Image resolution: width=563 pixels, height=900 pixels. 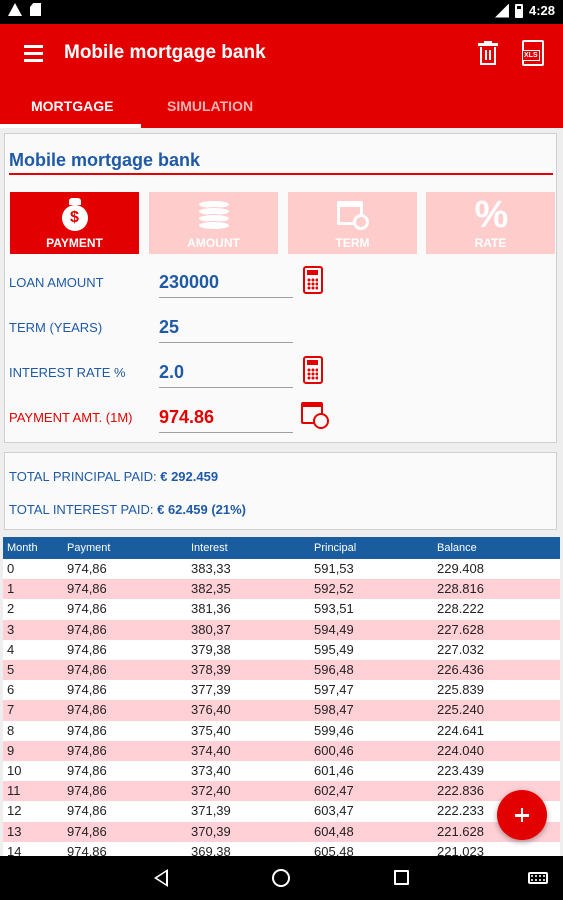 What do you see at coordinates (56, 327) in the screenshot?
I see `term-label: TERM (YEARS)` at bounding box center [56, 327].